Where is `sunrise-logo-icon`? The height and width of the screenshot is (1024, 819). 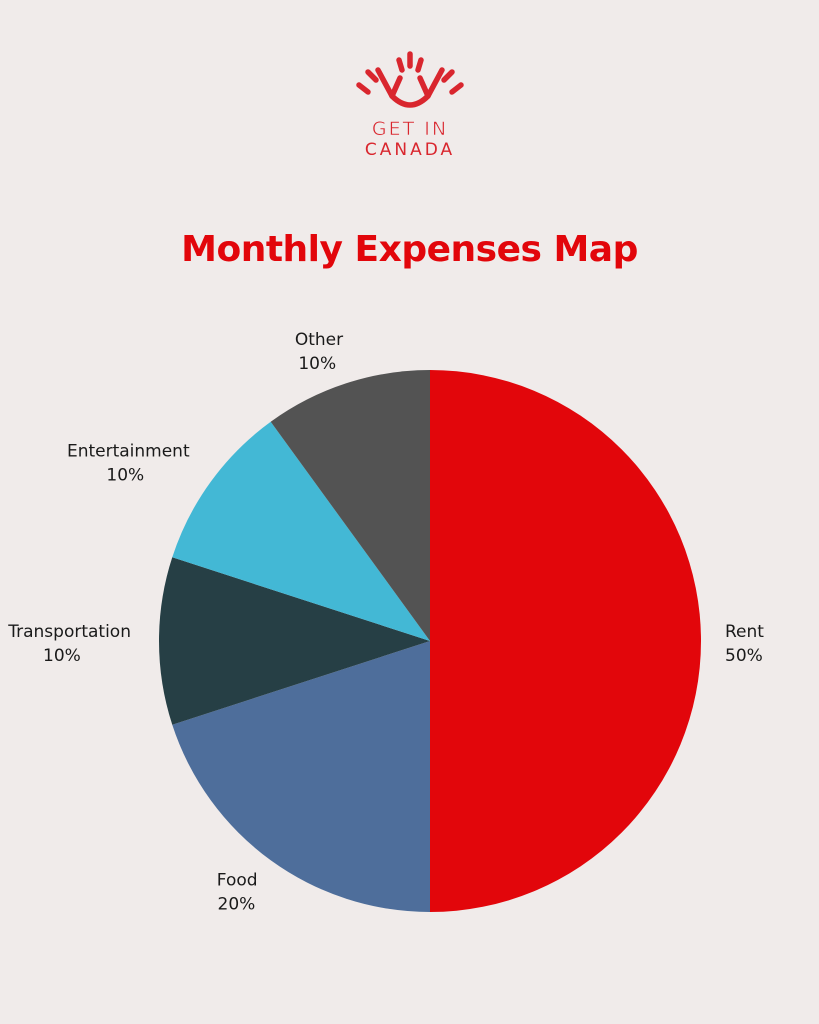 sunrise-logo-icon is located at coordinates (410, 79).